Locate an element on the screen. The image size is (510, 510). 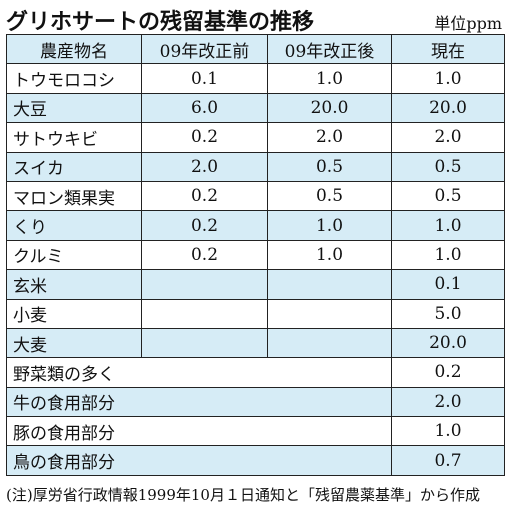
table-row: 大豆 6.0 20.0 20.0 is located at coordinates (255, 108).